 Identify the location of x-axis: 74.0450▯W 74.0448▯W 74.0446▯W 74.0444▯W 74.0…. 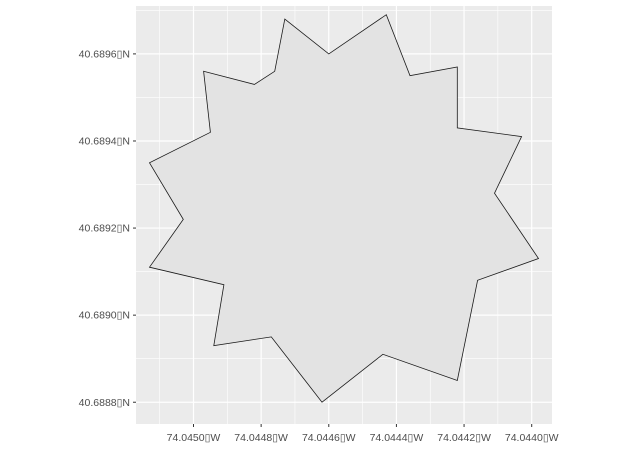
(363, 434).